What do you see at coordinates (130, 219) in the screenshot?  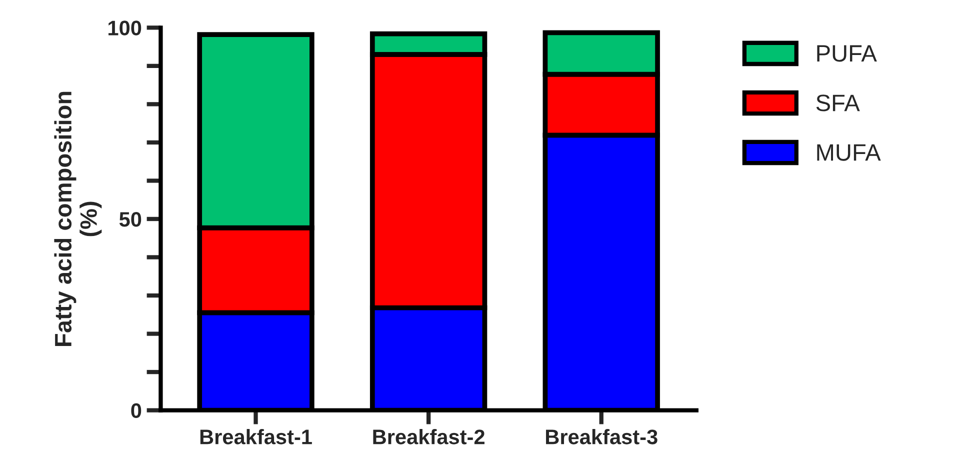 I see `y-tick-label: 50` at bounding box center [130, 219].